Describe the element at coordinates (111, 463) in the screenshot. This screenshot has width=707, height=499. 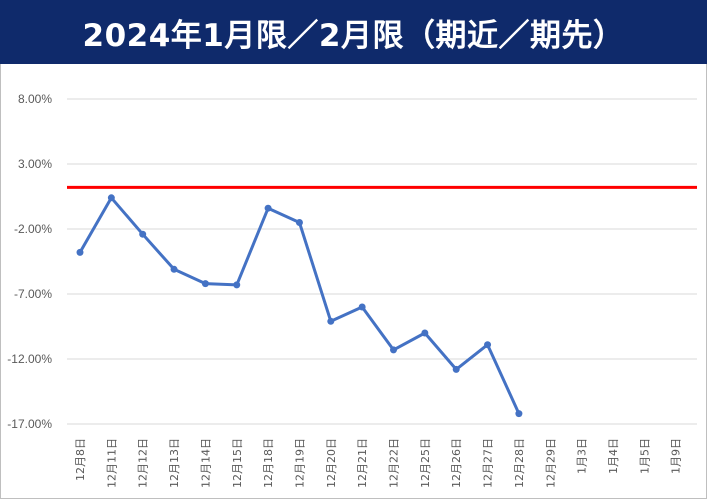
I see `x-tick-label: 12月11日` at that location.